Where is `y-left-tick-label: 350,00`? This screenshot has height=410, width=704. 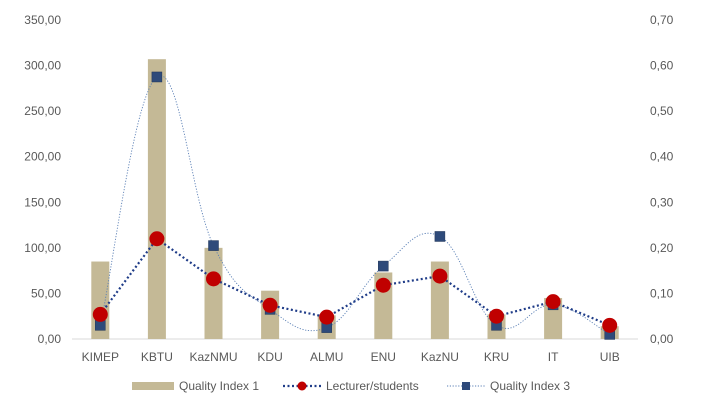
y-left-tick-label: 350,00 is located at coordinates (42, 20).